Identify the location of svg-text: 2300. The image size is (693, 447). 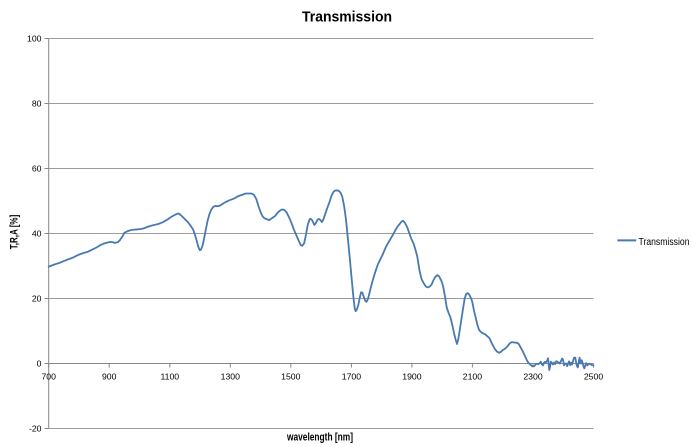
(532, 377).